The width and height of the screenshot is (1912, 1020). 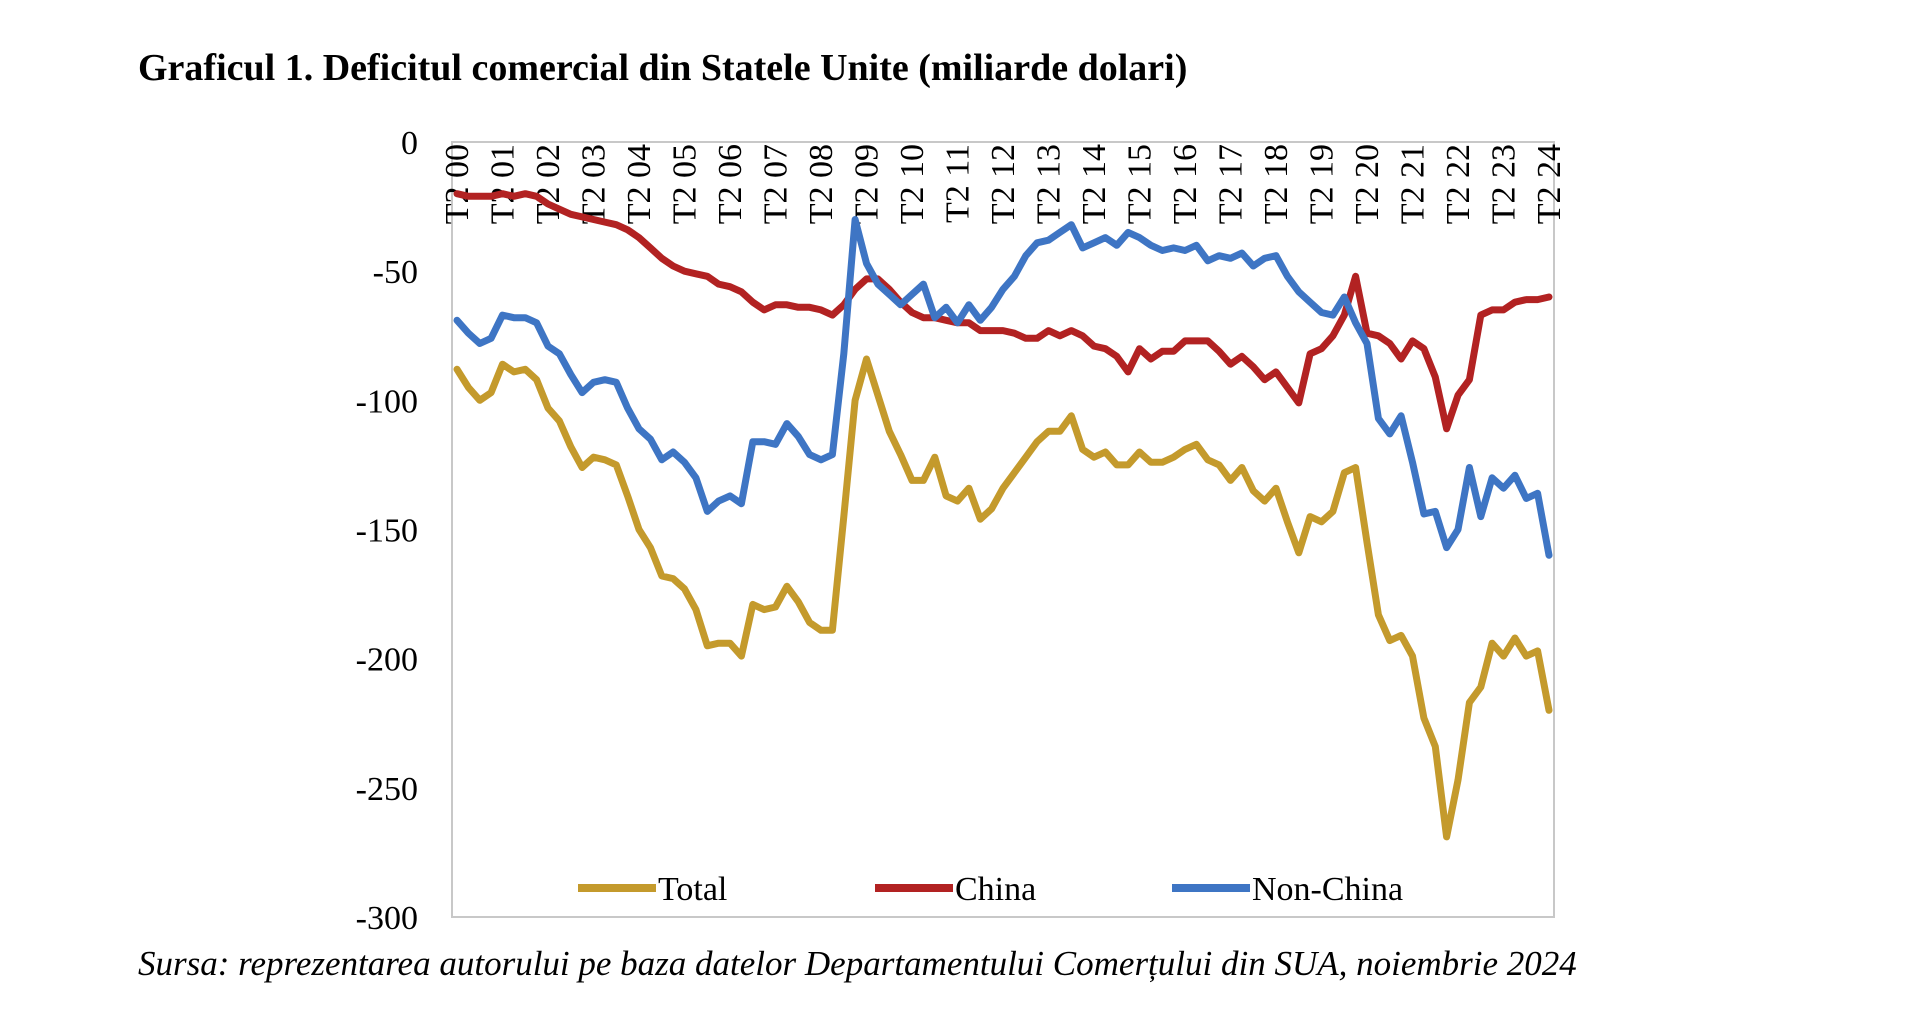 What do you see at coordinates (387, 789) in the screenshot?
I see `y-tick-label: -250` at bounding box center [387, 789].